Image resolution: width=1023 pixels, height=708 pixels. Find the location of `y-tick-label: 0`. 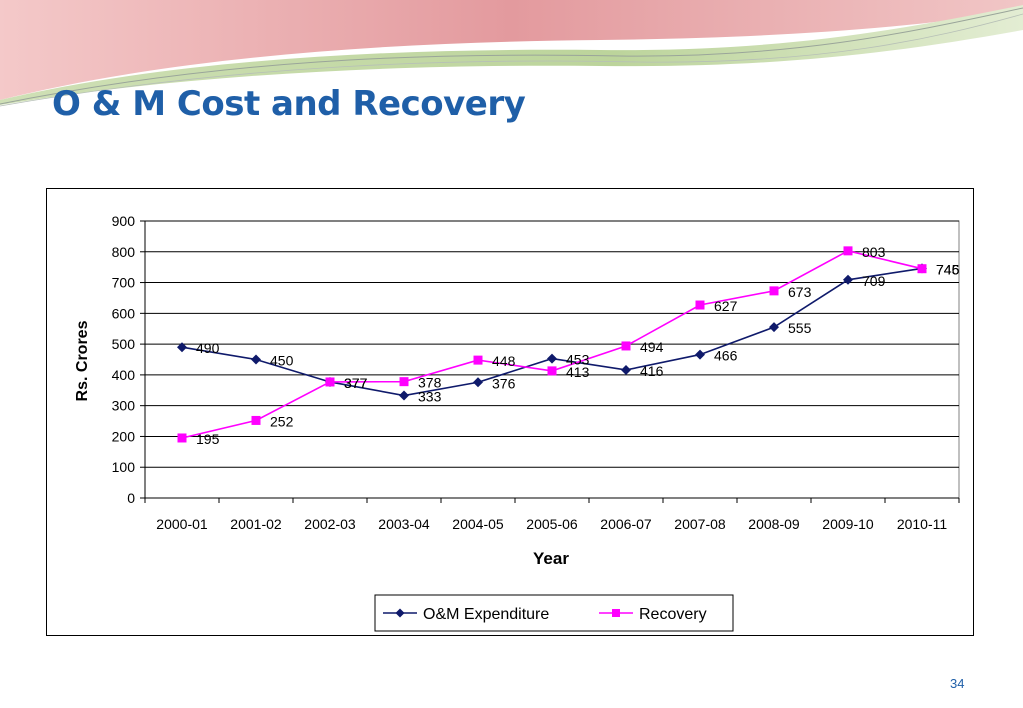

y-tick-label: 0 is located at coordinates (131, 498).